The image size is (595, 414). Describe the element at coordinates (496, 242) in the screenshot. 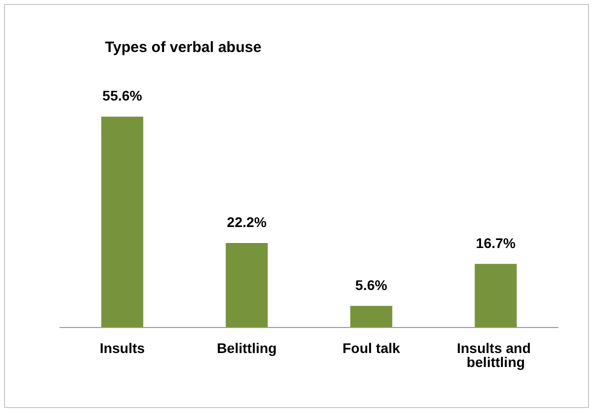

I see `data-label: 16.7%` at that location.